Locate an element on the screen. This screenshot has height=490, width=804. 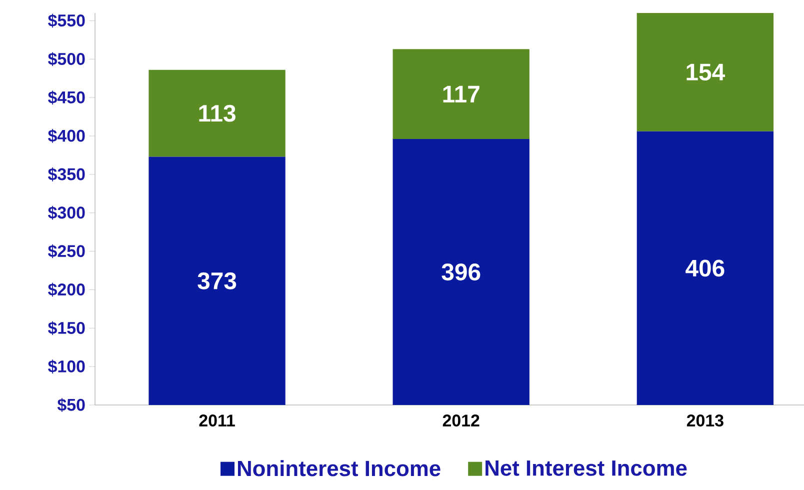
x-tick-label: 2013 is located at coordinates (705, 420).